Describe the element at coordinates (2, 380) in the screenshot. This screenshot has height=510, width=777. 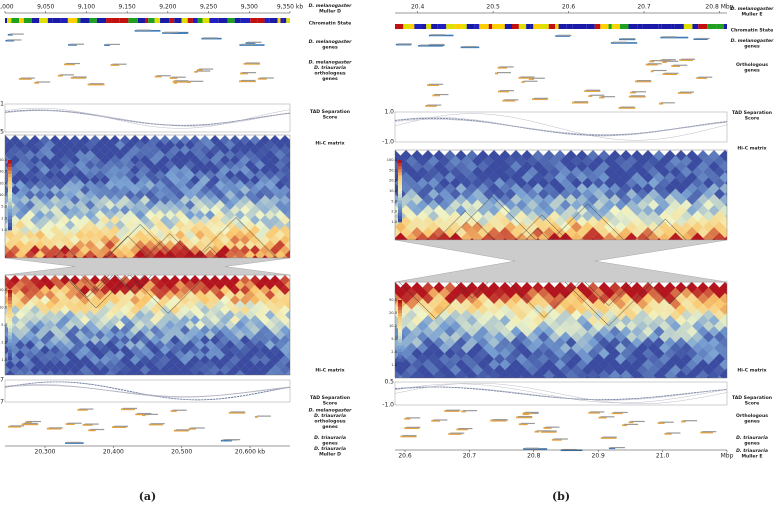
I see `score-tick: 0.7` at that location.